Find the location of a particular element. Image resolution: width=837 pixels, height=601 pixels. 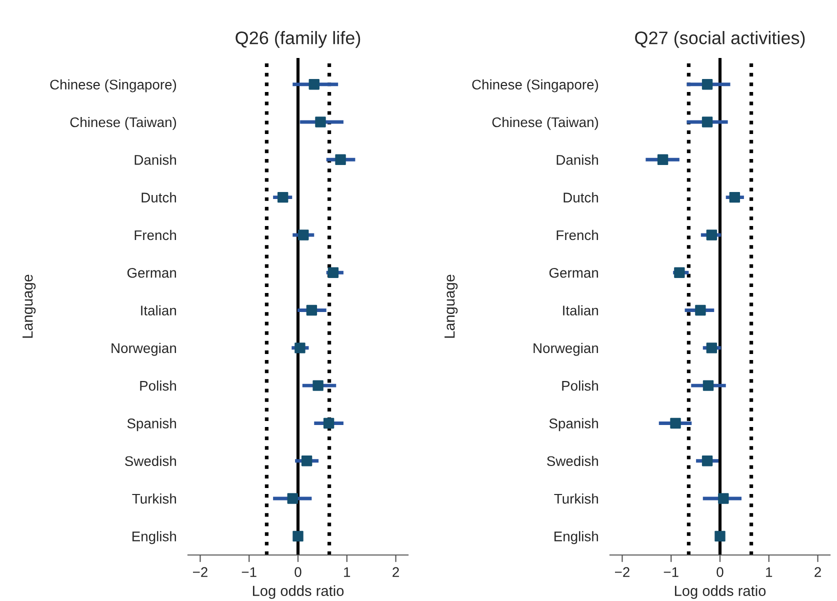

chart-title: Q27 (social activities) is located at coordinates (720, 39).